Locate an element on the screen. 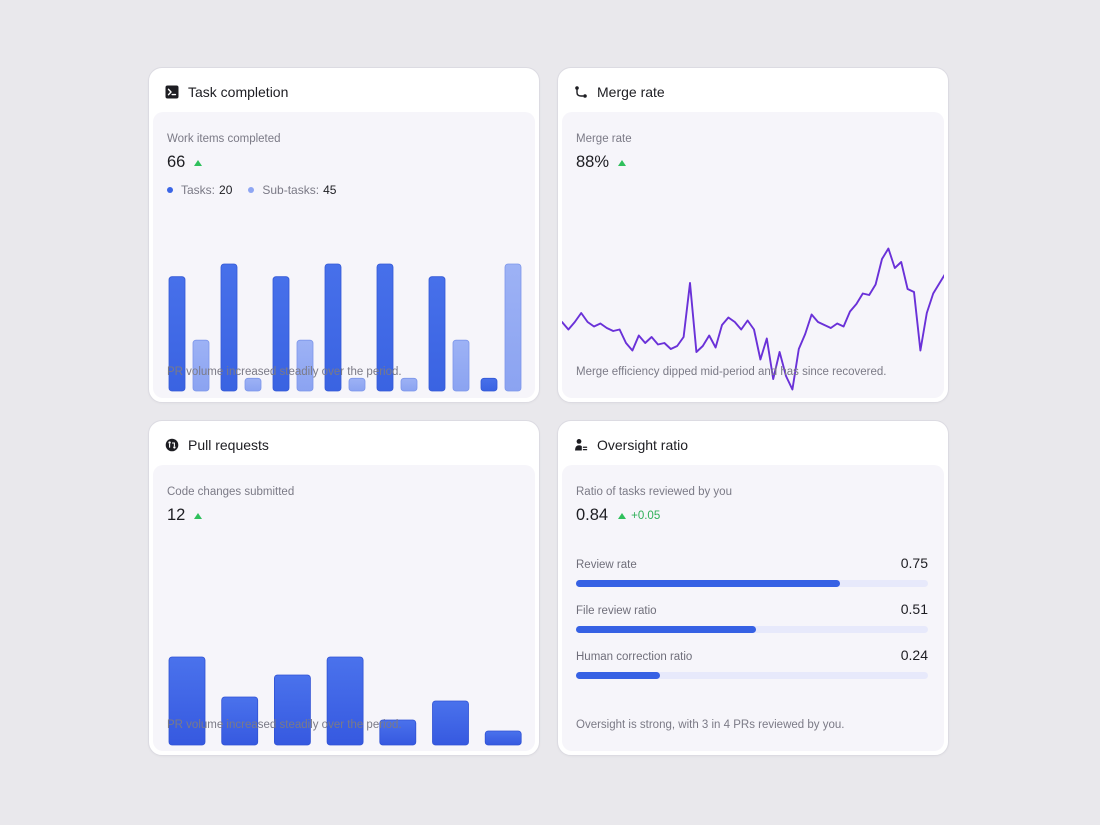  metric-value-row: 12 is located at coordinates (185, 515).